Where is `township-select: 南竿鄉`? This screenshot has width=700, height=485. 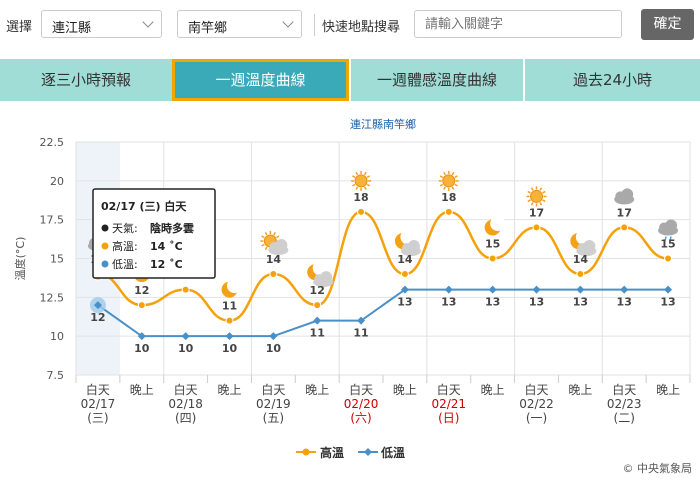
township-select: 南竿鄉 is located at coordinates (239, 24).